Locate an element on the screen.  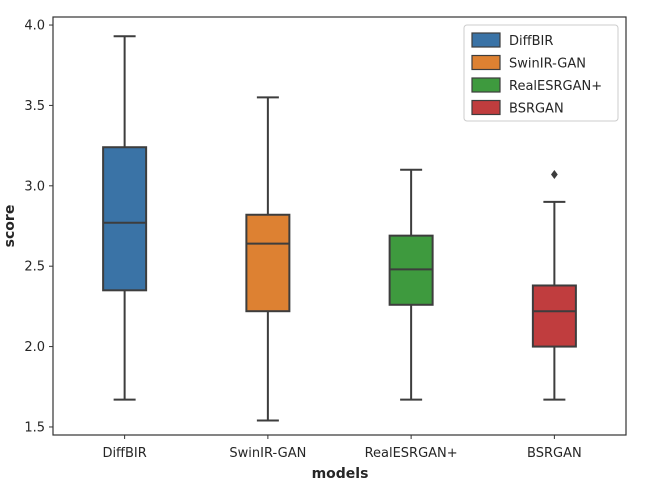
legend-entry: DiffBIR is located at coordinates (531, 41).